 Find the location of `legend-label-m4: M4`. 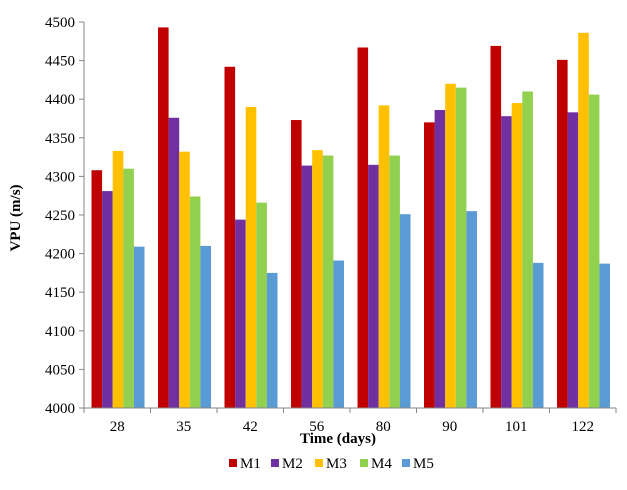

legend-label-m4: M4 is located at coordinates (381, 464).